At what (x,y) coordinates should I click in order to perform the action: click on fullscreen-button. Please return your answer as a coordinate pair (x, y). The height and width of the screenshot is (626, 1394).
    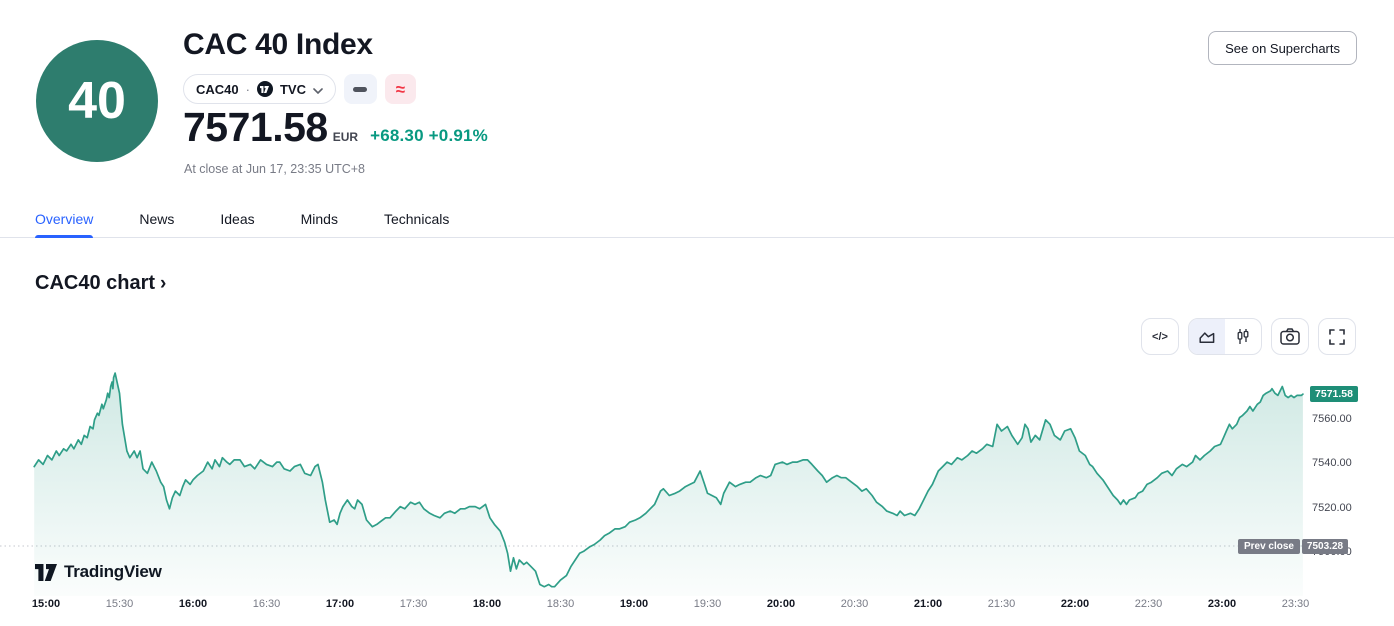
    Looking at the image, I should click on (1337, 336).